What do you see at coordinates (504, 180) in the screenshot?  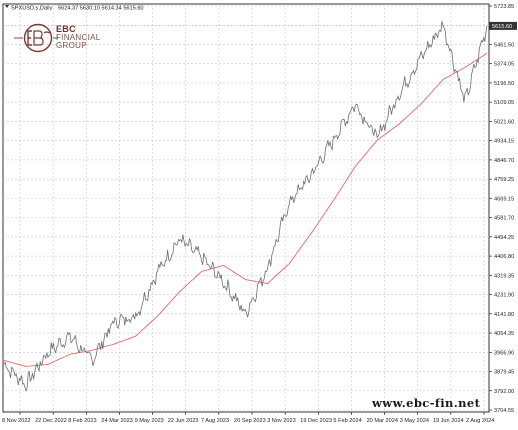 I see `y-tick-label: 4759.25` at bounding box center [504, 180].